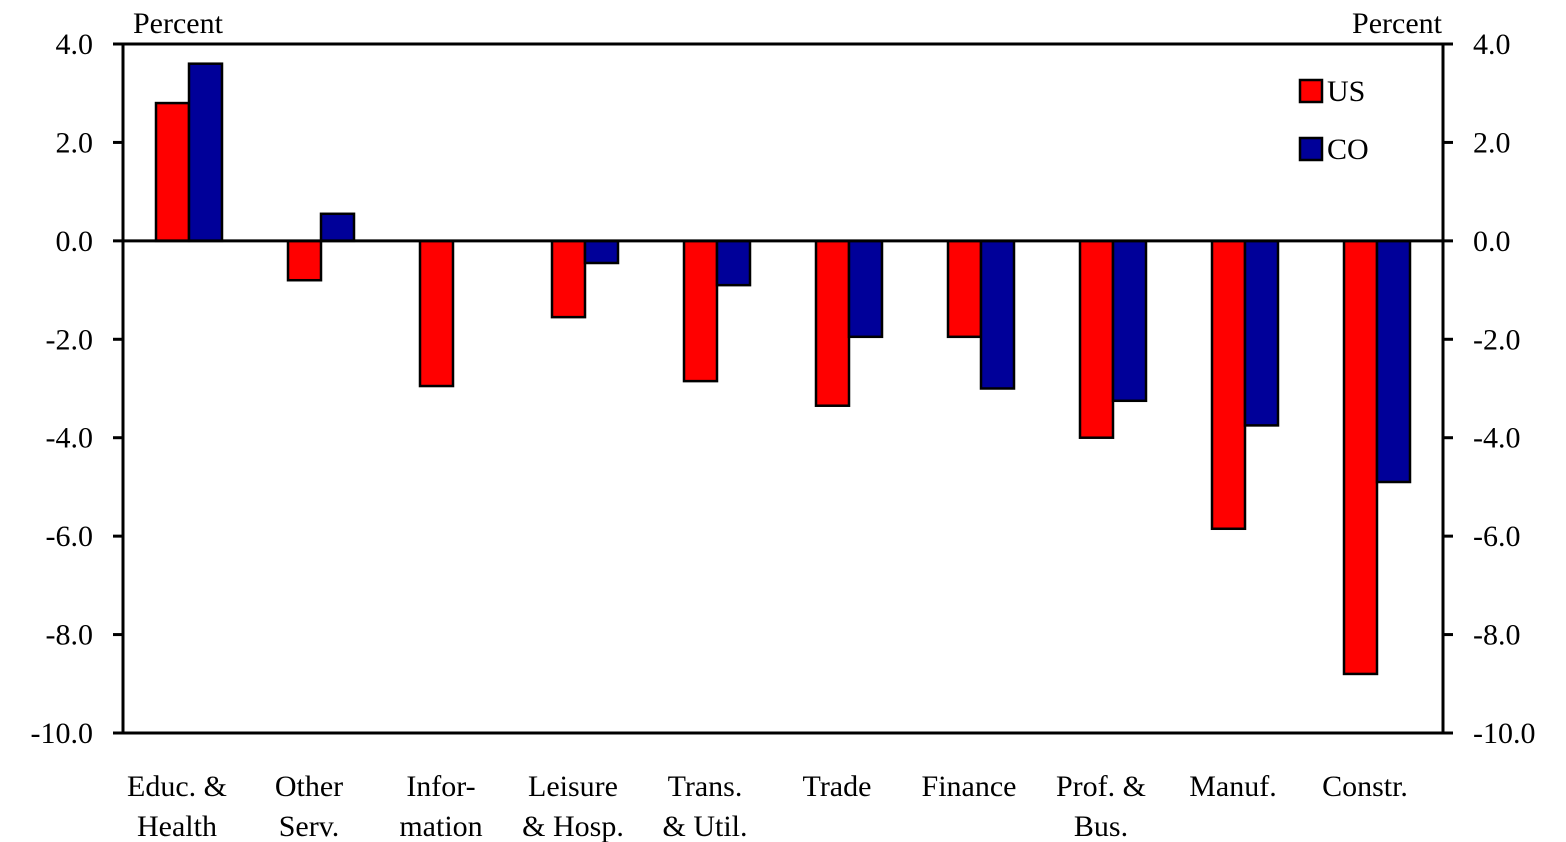  What do you see at coordinates (1232, 786) in the screenshot?
I see `category-label: Manuf.` at bounding box center [1232, 786].